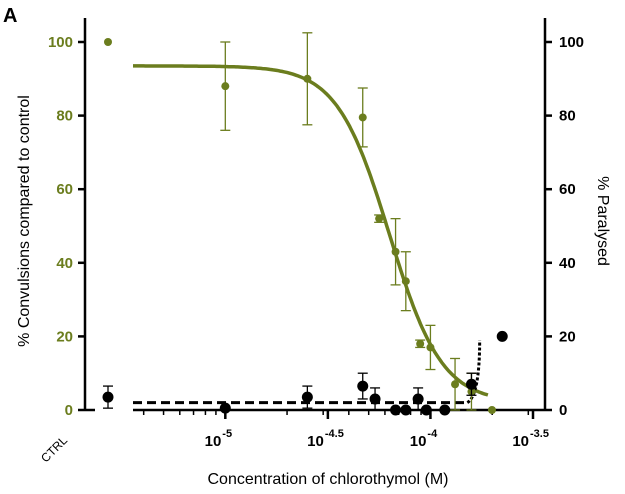 This screenshot has width=625, height=494. What do you see at coordinates (328, 479) in the screenshot?
I see `x-axis-title: Concentration of chlorothymol (M)` at bounding box center [328, 479].